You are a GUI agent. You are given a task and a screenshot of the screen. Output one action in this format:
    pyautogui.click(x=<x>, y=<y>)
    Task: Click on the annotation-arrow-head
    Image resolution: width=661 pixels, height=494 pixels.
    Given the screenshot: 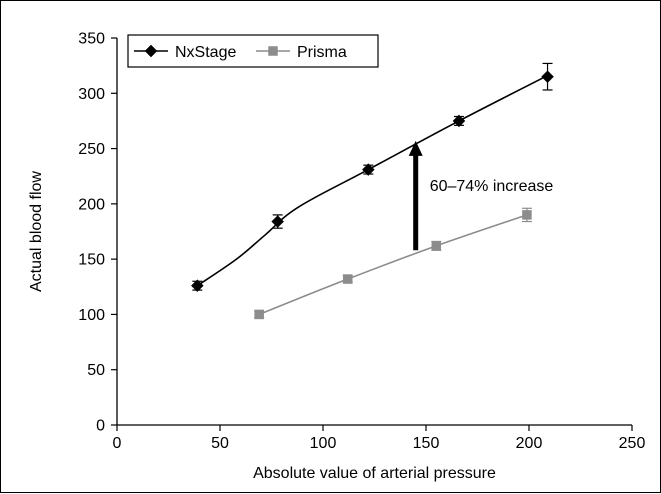 What is the action you would take?
    pyautogui.click(x=415, y=148)
    